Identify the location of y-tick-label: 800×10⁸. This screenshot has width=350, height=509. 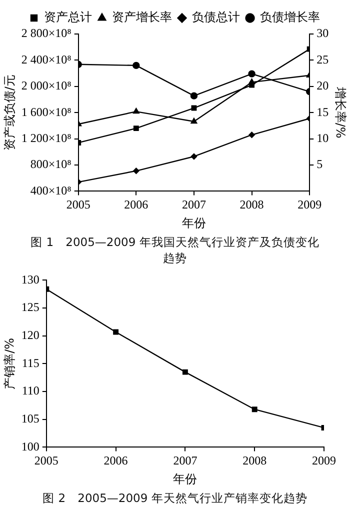
(51, 164).